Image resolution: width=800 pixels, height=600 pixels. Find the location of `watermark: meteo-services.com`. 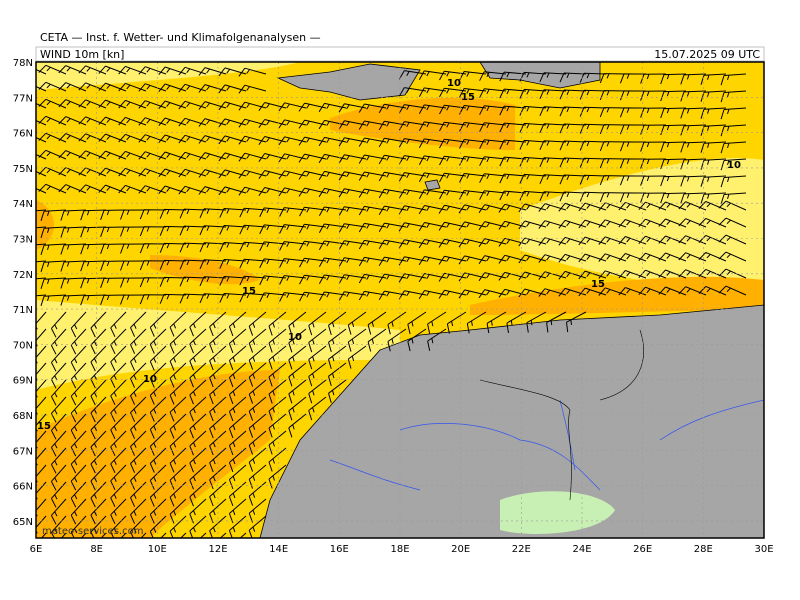

watermark: meteo-services.com is located at coordinates (92, 531).